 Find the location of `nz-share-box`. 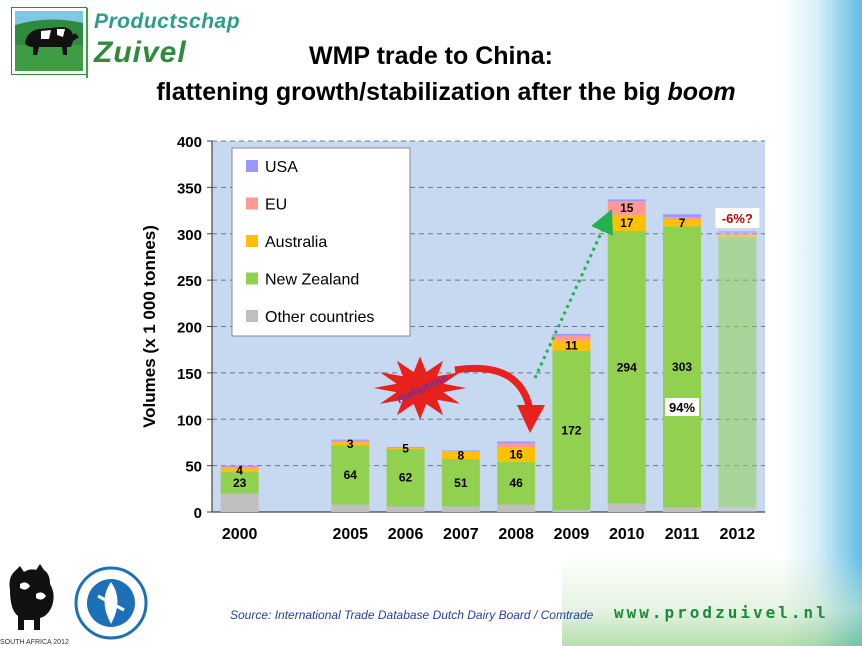

nz-share-box is located at coordinates (682, 407).